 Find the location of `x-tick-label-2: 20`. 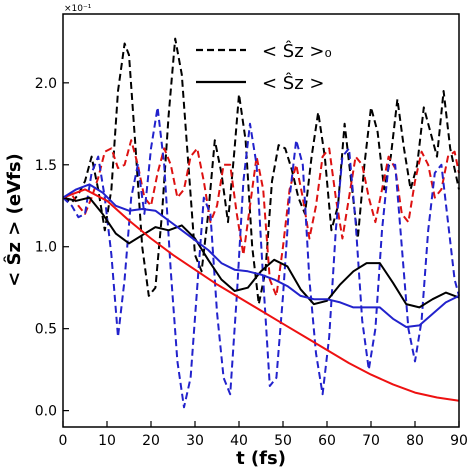

x-tick-label-2: 20 is located at coordinates (151, 441).